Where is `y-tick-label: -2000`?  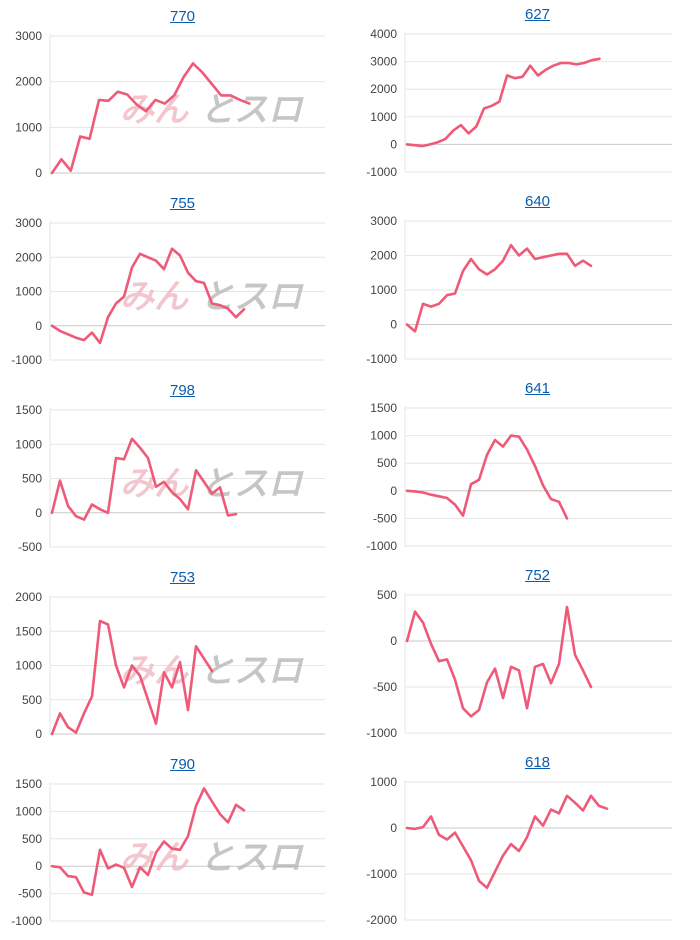 y-tick-label: -2000 is located at coordinates (381, 920).